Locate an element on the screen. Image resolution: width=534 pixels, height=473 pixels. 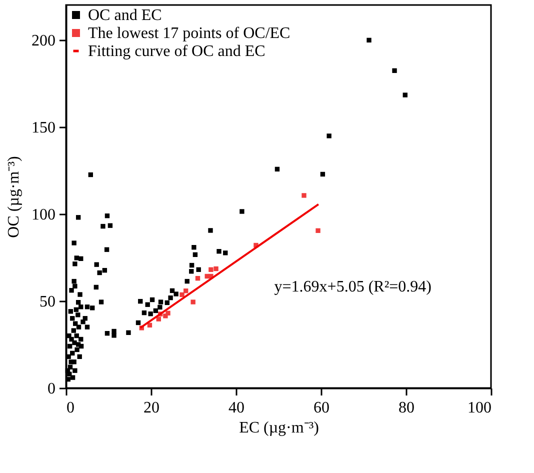
y-axis-title: OC (µg·m⁻³) is located at coordinates (14, 197).